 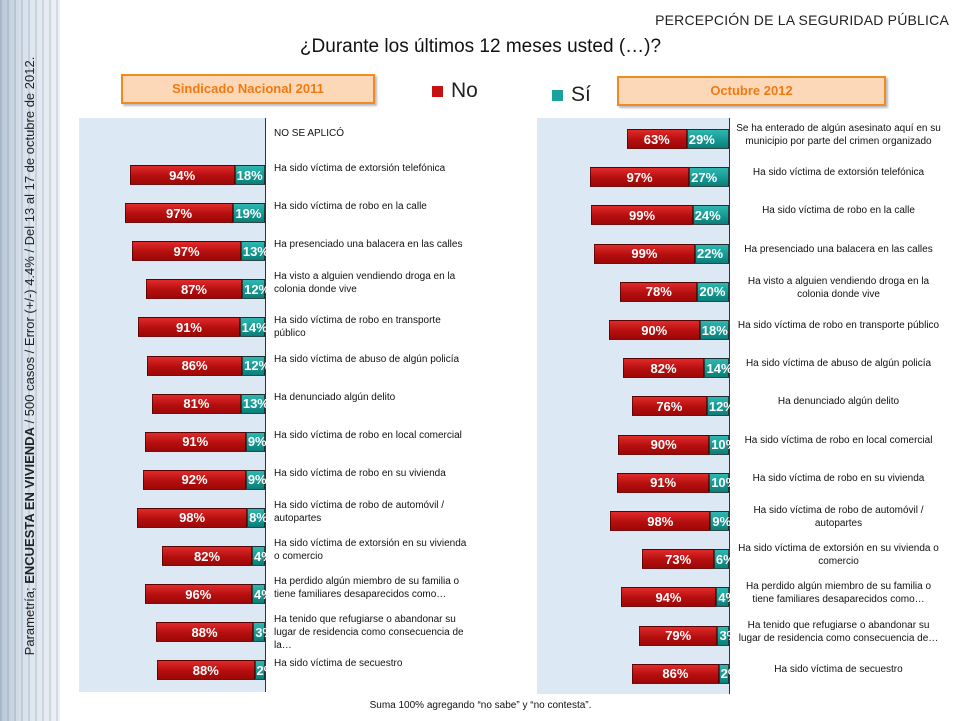 I want to click on bar-no: 78%, so click(x=659, y=291).